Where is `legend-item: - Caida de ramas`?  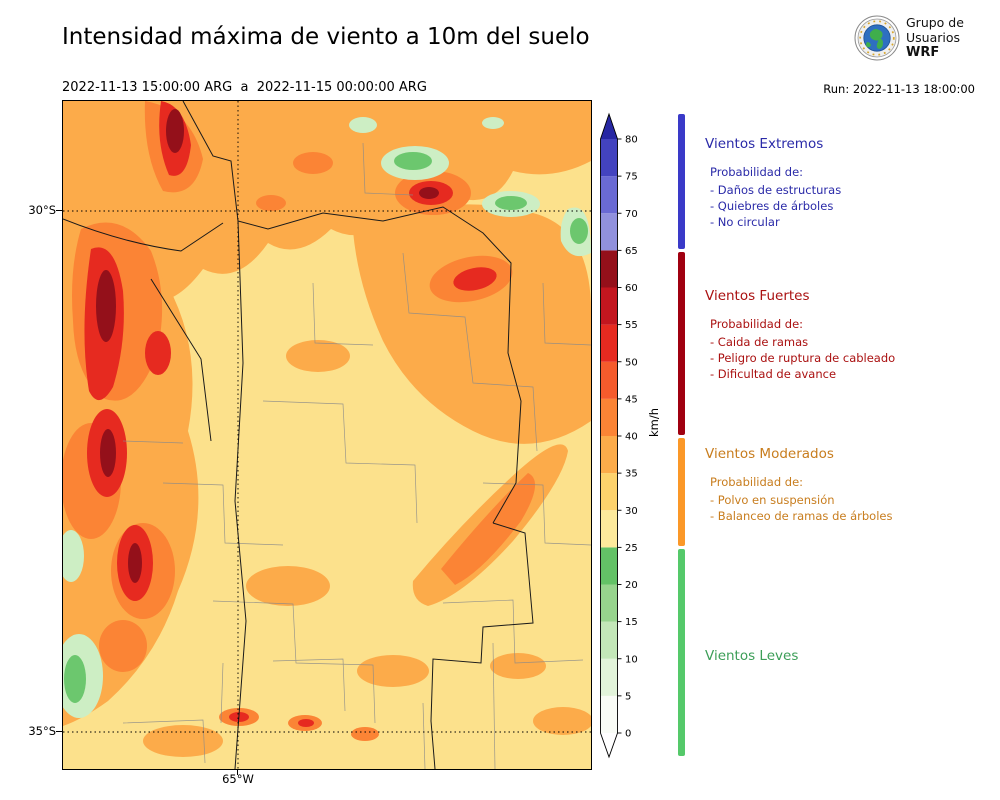 legend-item: - Caida de ramas is located at coordinates (759, 342).